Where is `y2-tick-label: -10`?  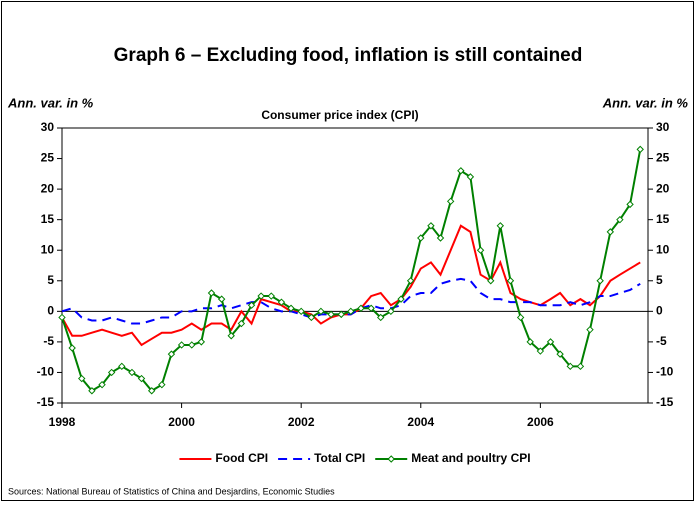
y2-tick-label: -10 is located at coordinates (665, 372).